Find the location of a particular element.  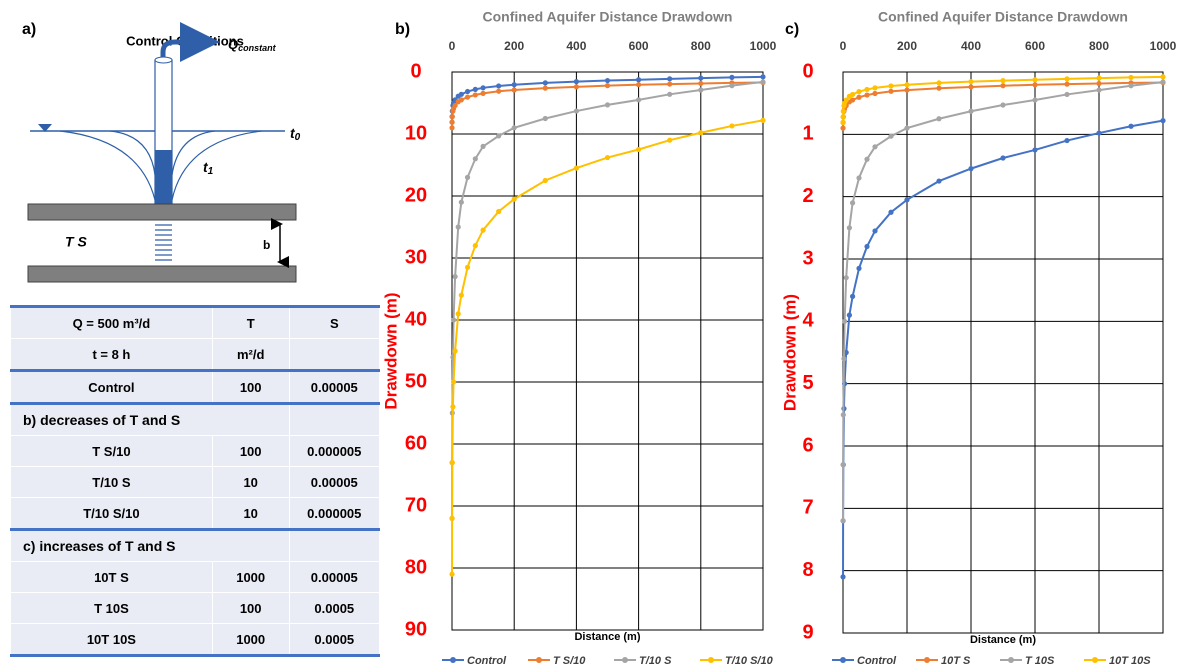

table-cell: 0.000005 is located at coordinates (334, 451).